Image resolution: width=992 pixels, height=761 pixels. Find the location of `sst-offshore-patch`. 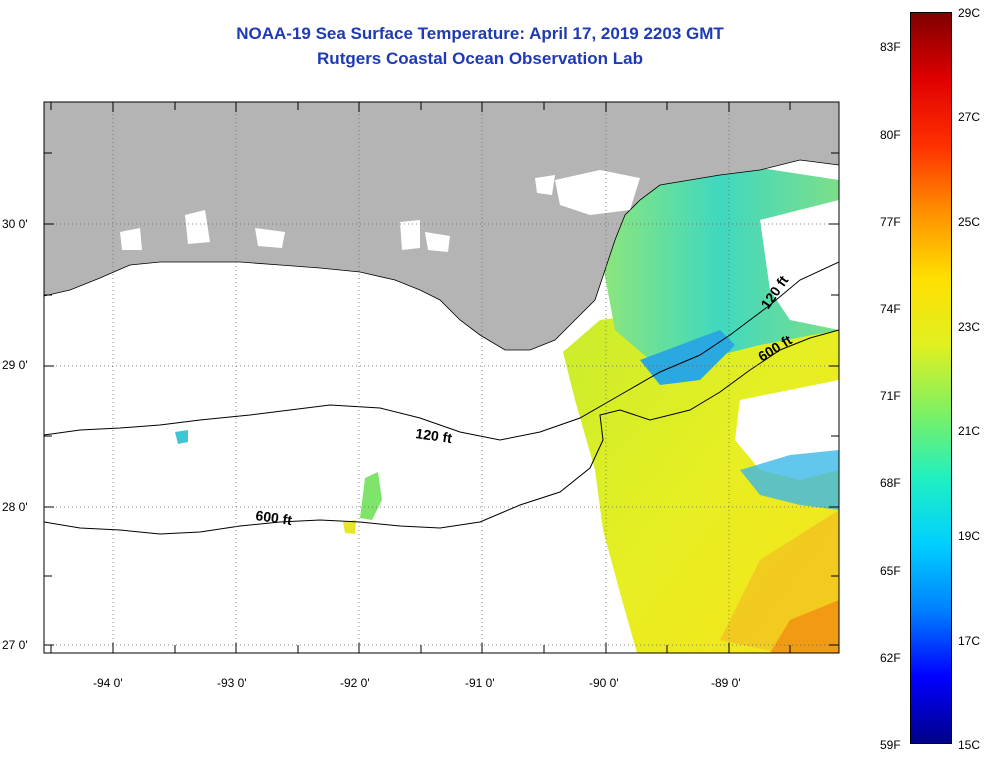

sst-offshore-patch is located at coordinates (371, 496).